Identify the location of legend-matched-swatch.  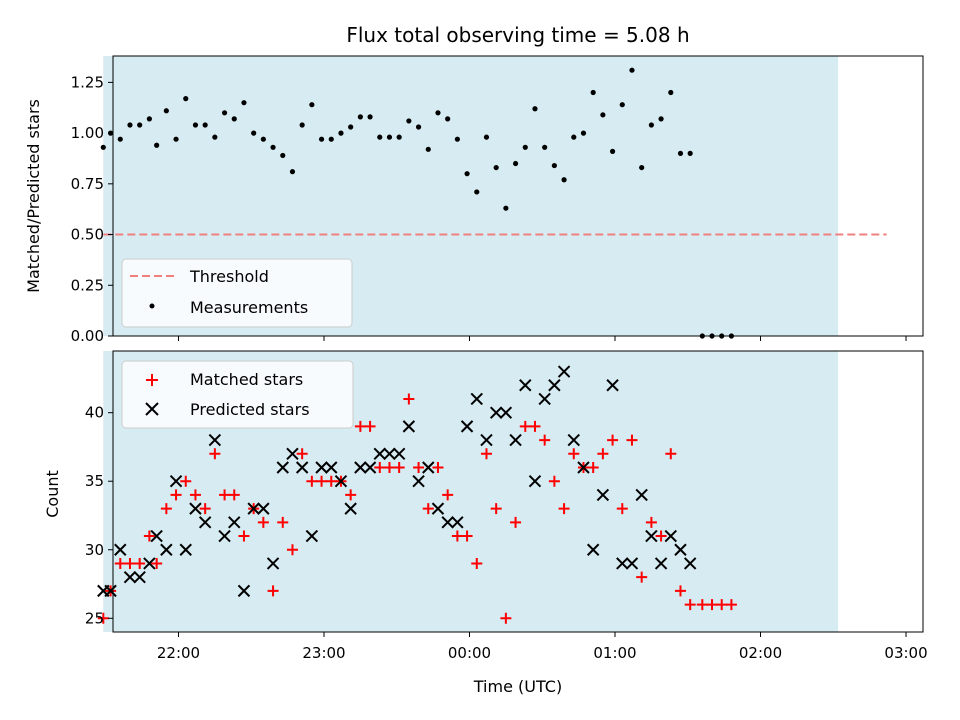
(152, 380).